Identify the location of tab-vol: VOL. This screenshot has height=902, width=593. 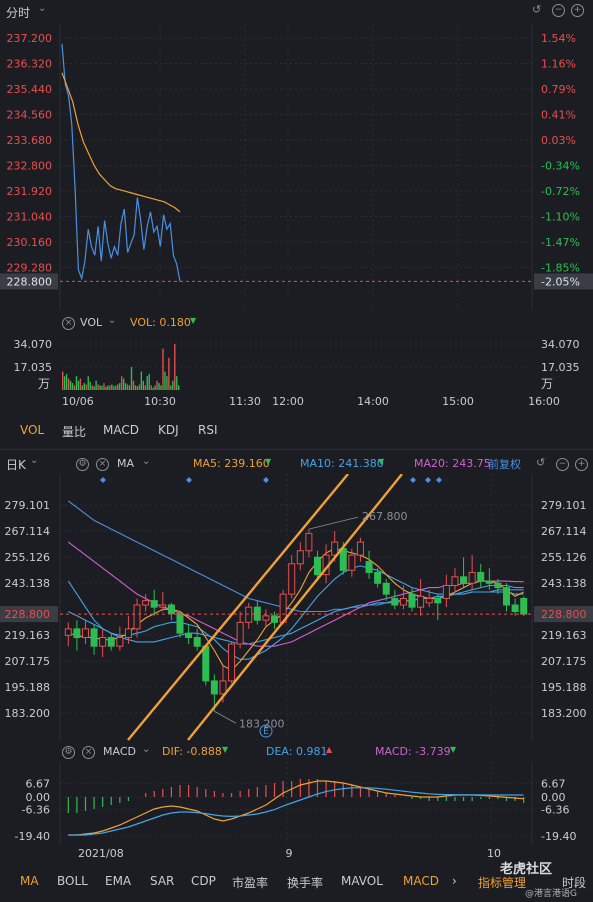
(32, 430).